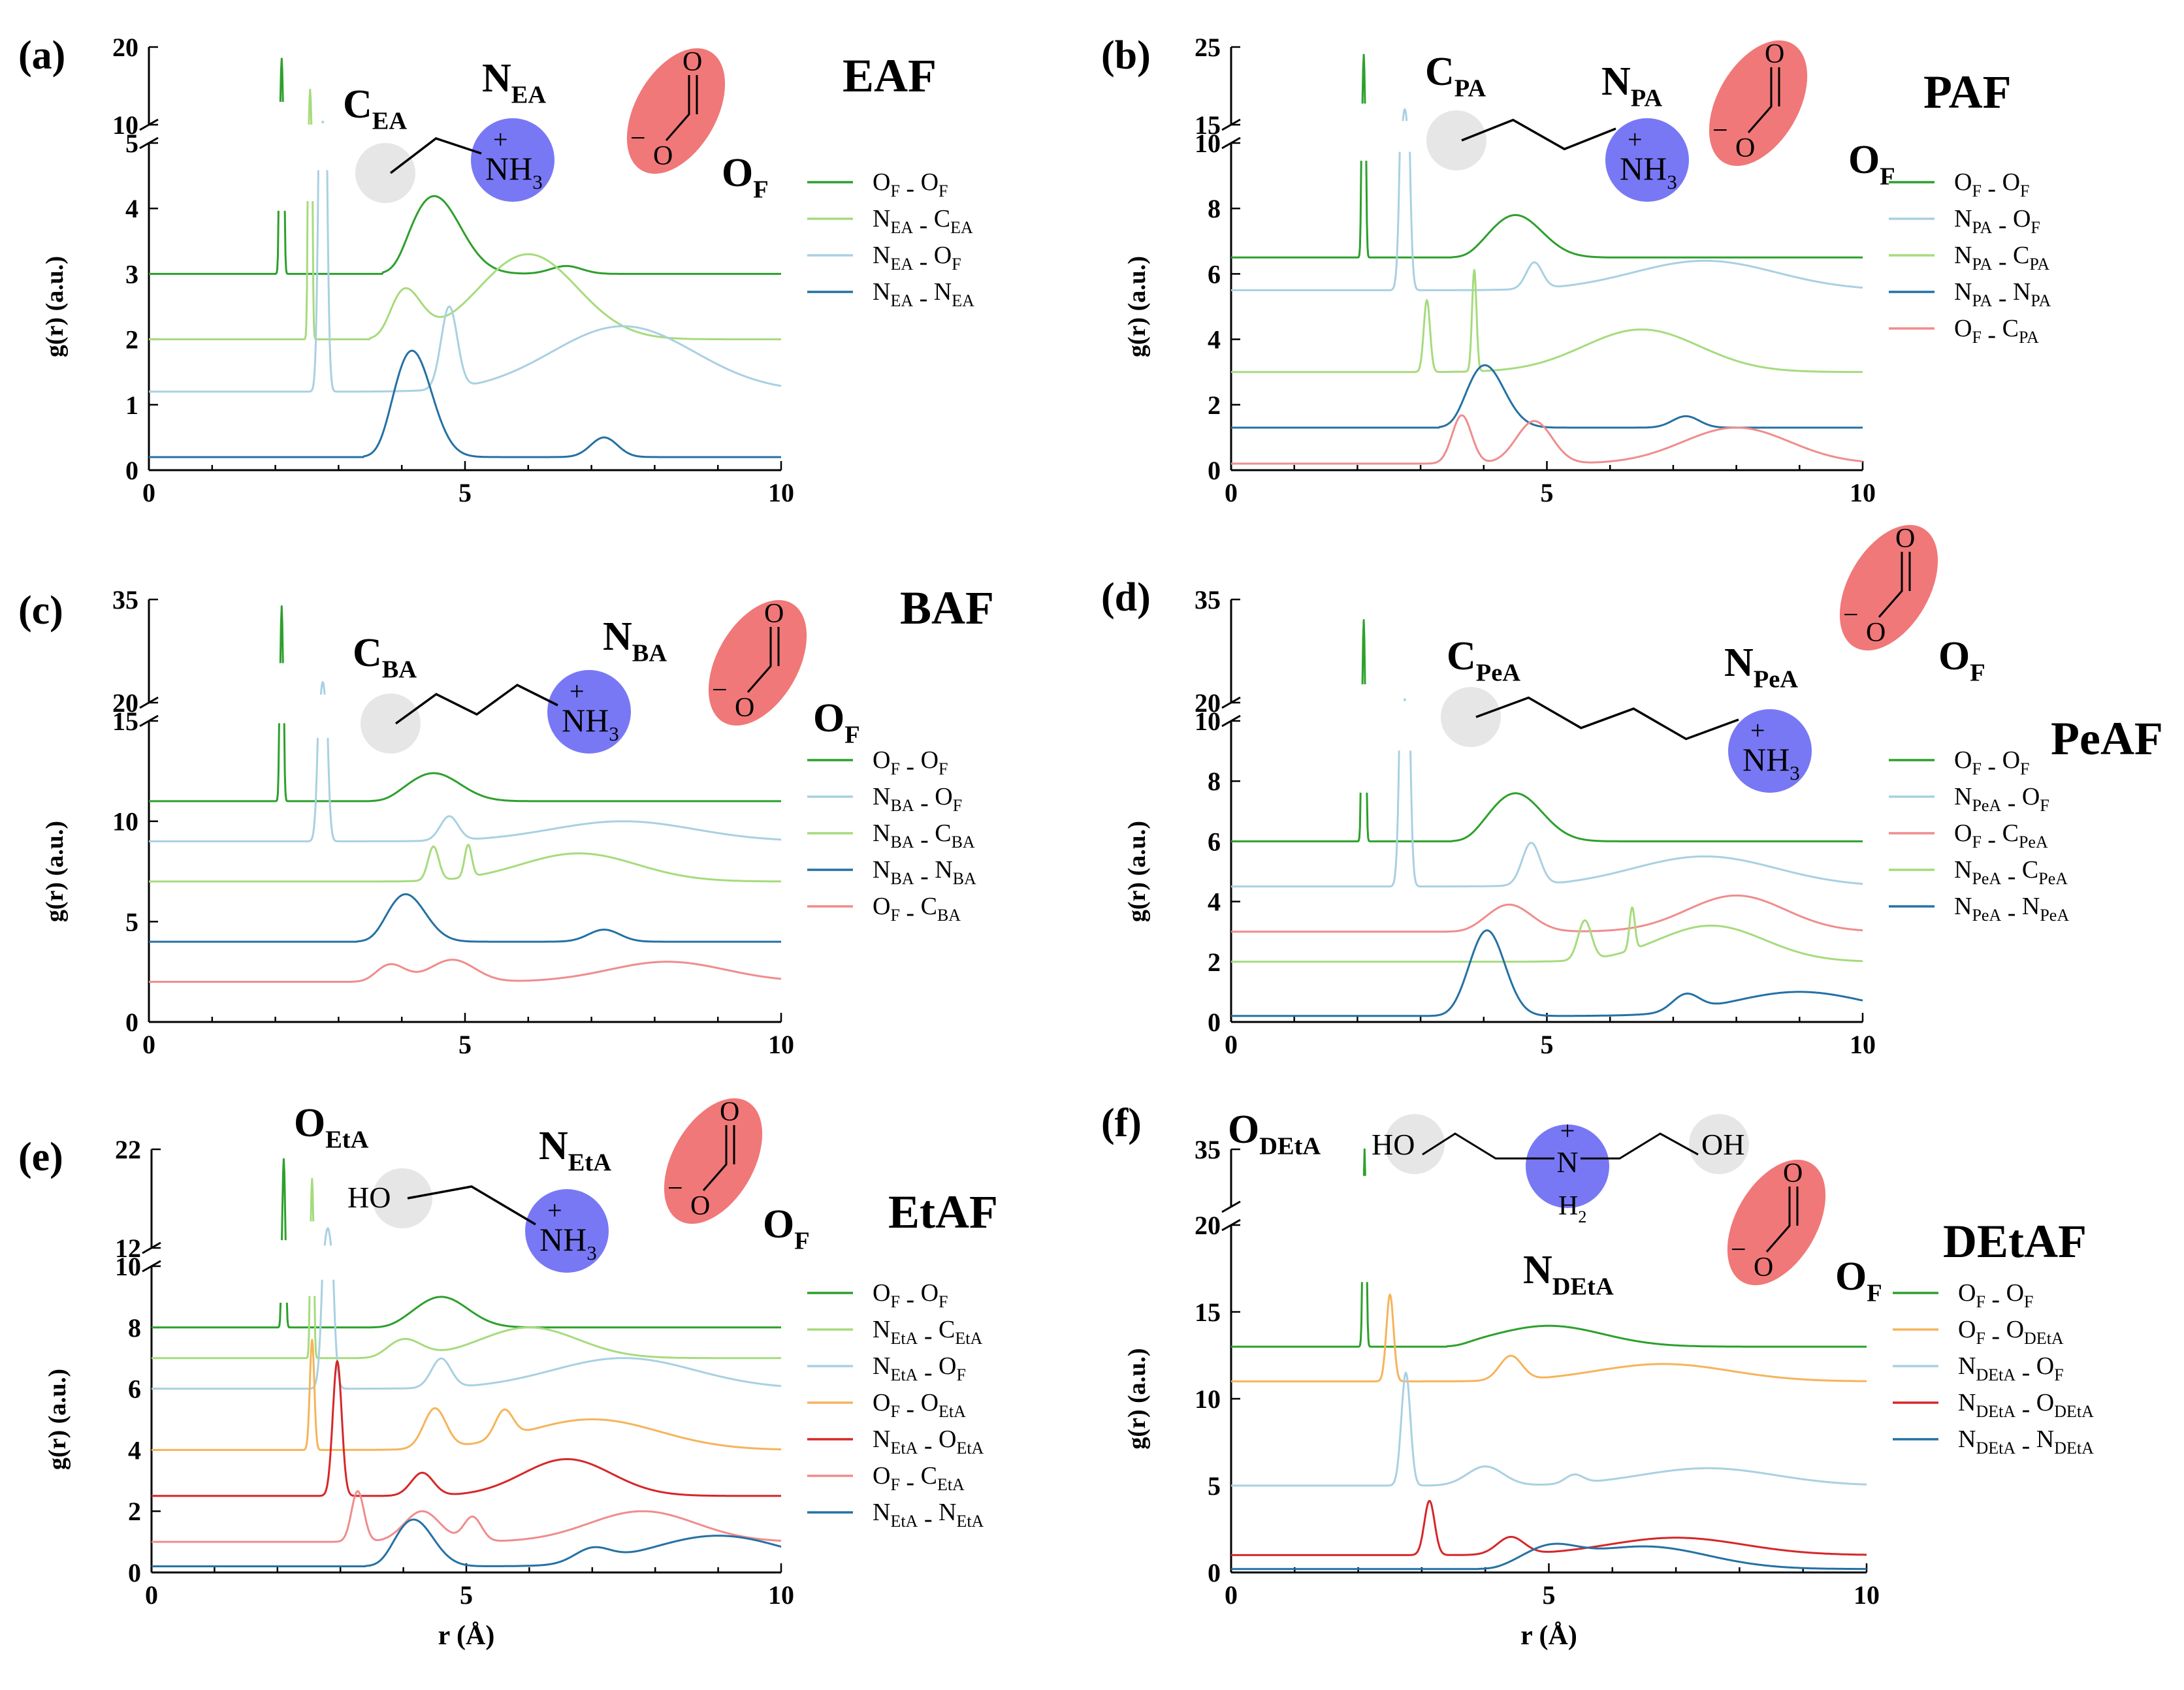 The width and height of the screenshot is (2184, 1690). I want to click on y-tick-label: 3, so click(131, 274).